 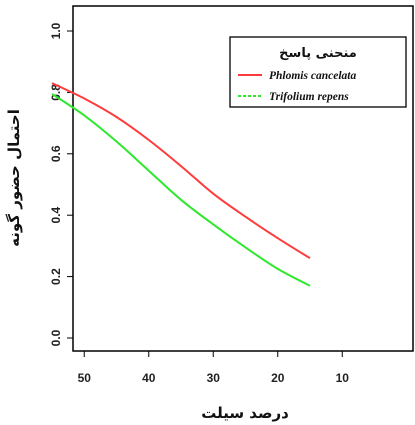 I want to click on x-tick-label: 50, so click(x=85, y=378).